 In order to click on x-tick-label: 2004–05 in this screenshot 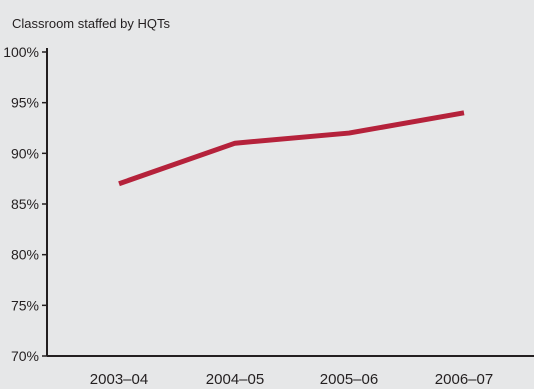, I will do `click(235, 379)`.